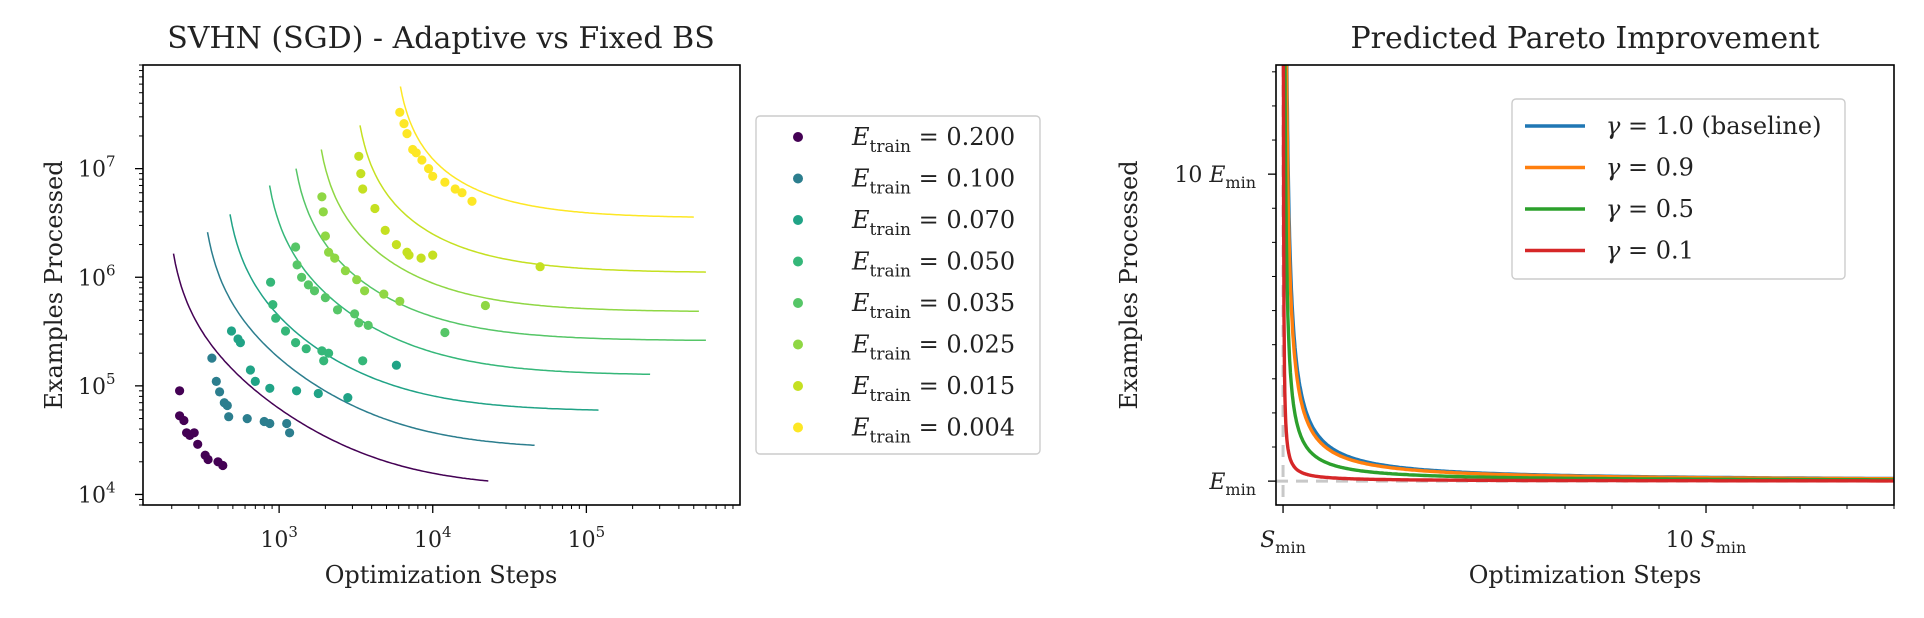 This screenshot has width=1924, height=618. What do you see at coordinates (1129, 284) in the screenshot?
I see `right-y-axis-label: Examples Processed` at bounding box center [1129, 284].